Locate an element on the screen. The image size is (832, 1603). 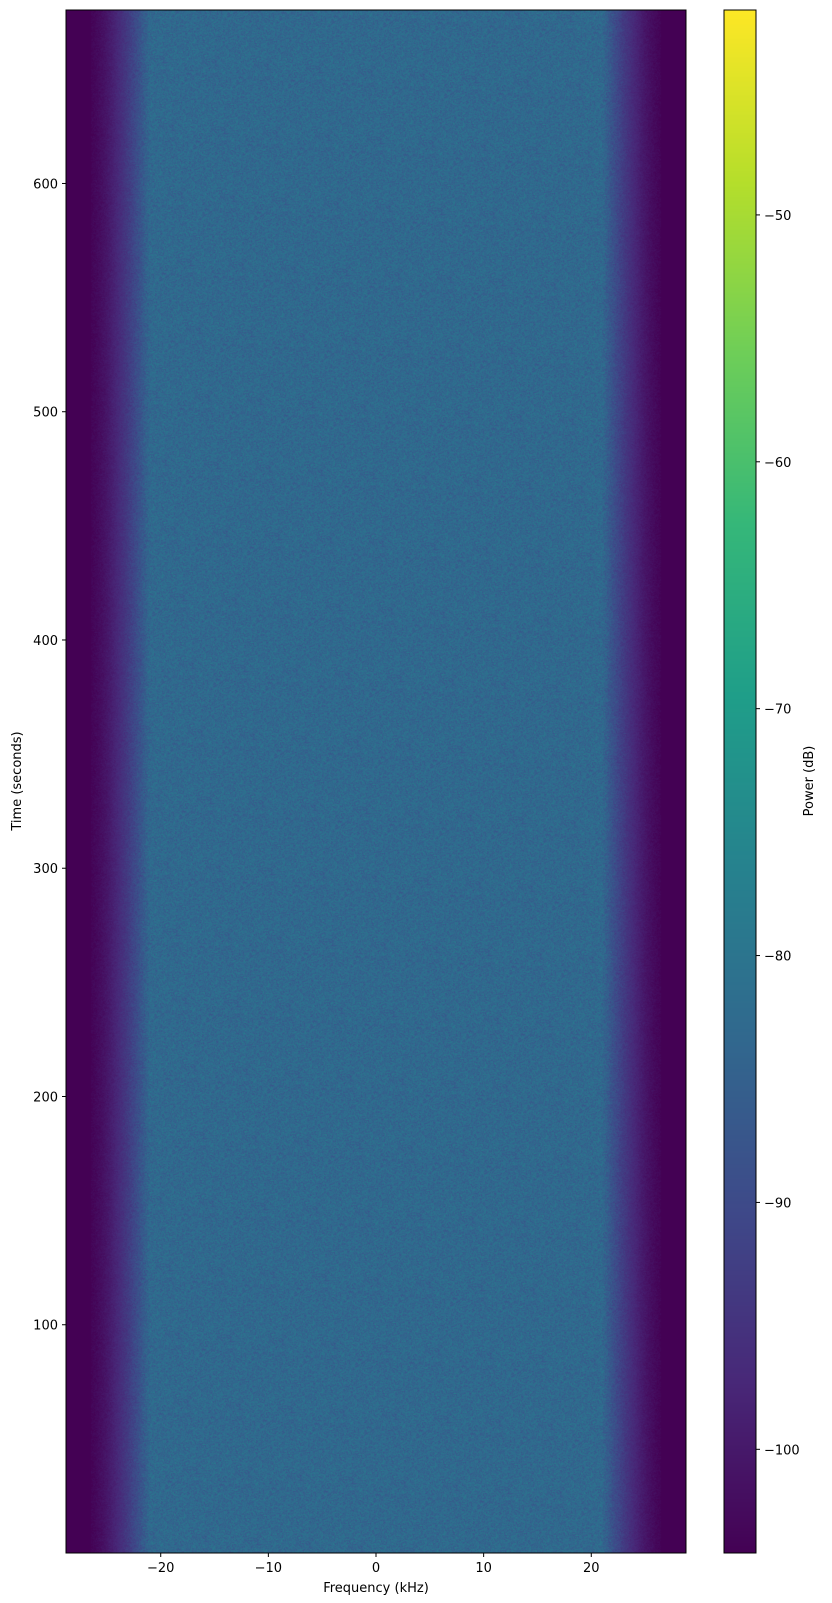
y-axis: 100 200 300 400 500 600 is located at coordinates (49, 755).